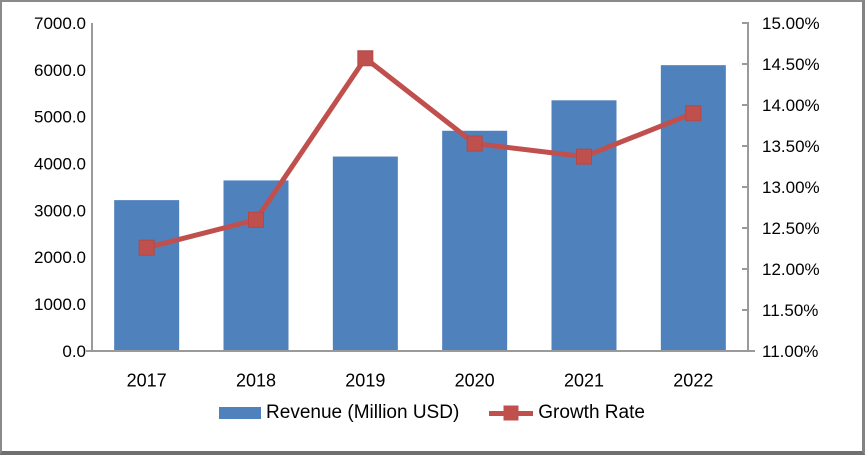 Image resolution: width=865 pixels, height=455 pixels. What do you see at coordinates (240, 413) in the screenshot?
I see `revenue-swatch-icon` at bounding box center [240, 413].